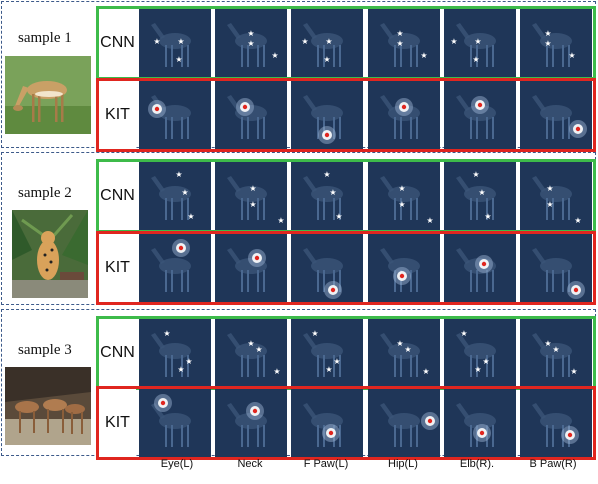 The height and width of the screenshot is (484, 598). What do you see at coordinates (556, 43) in the screenshot?
I see `sample-1-cnn-panel-b-paw-r: ★ ★ ★` at bounding box center [556, 43].